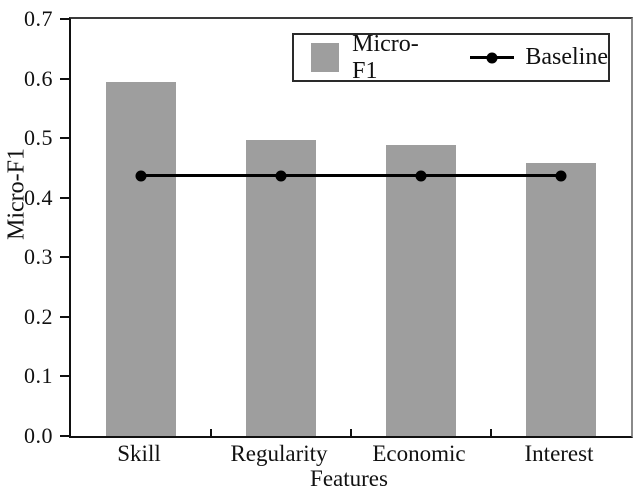  I want to click on x-category-label-skill: Skill, so click(139, 453).